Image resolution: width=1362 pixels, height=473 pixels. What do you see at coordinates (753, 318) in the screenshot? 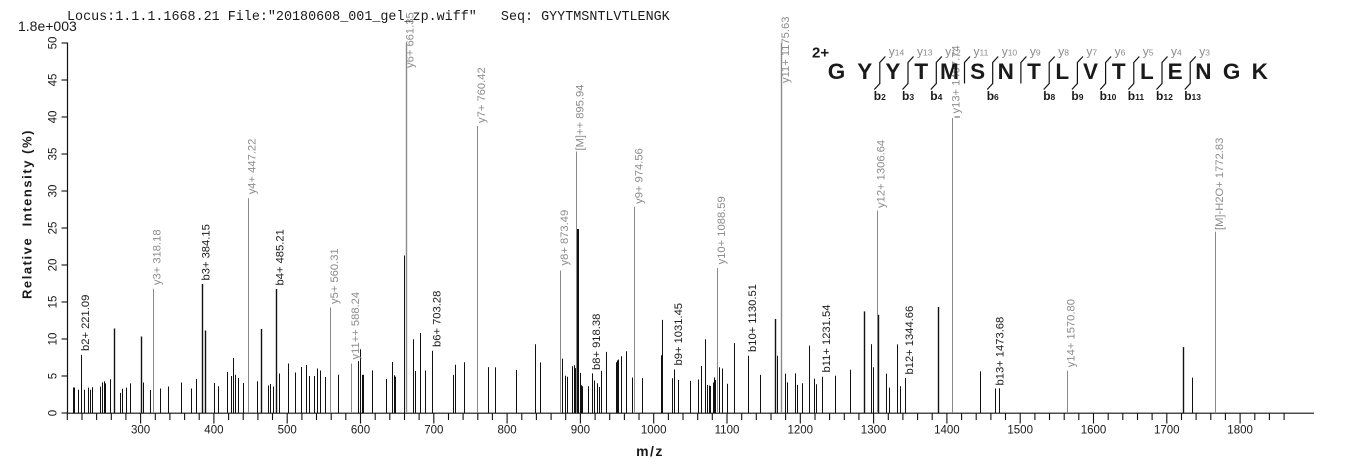
I see `svg-text: b10+ 1130.51` at bounding box center [753, 318].